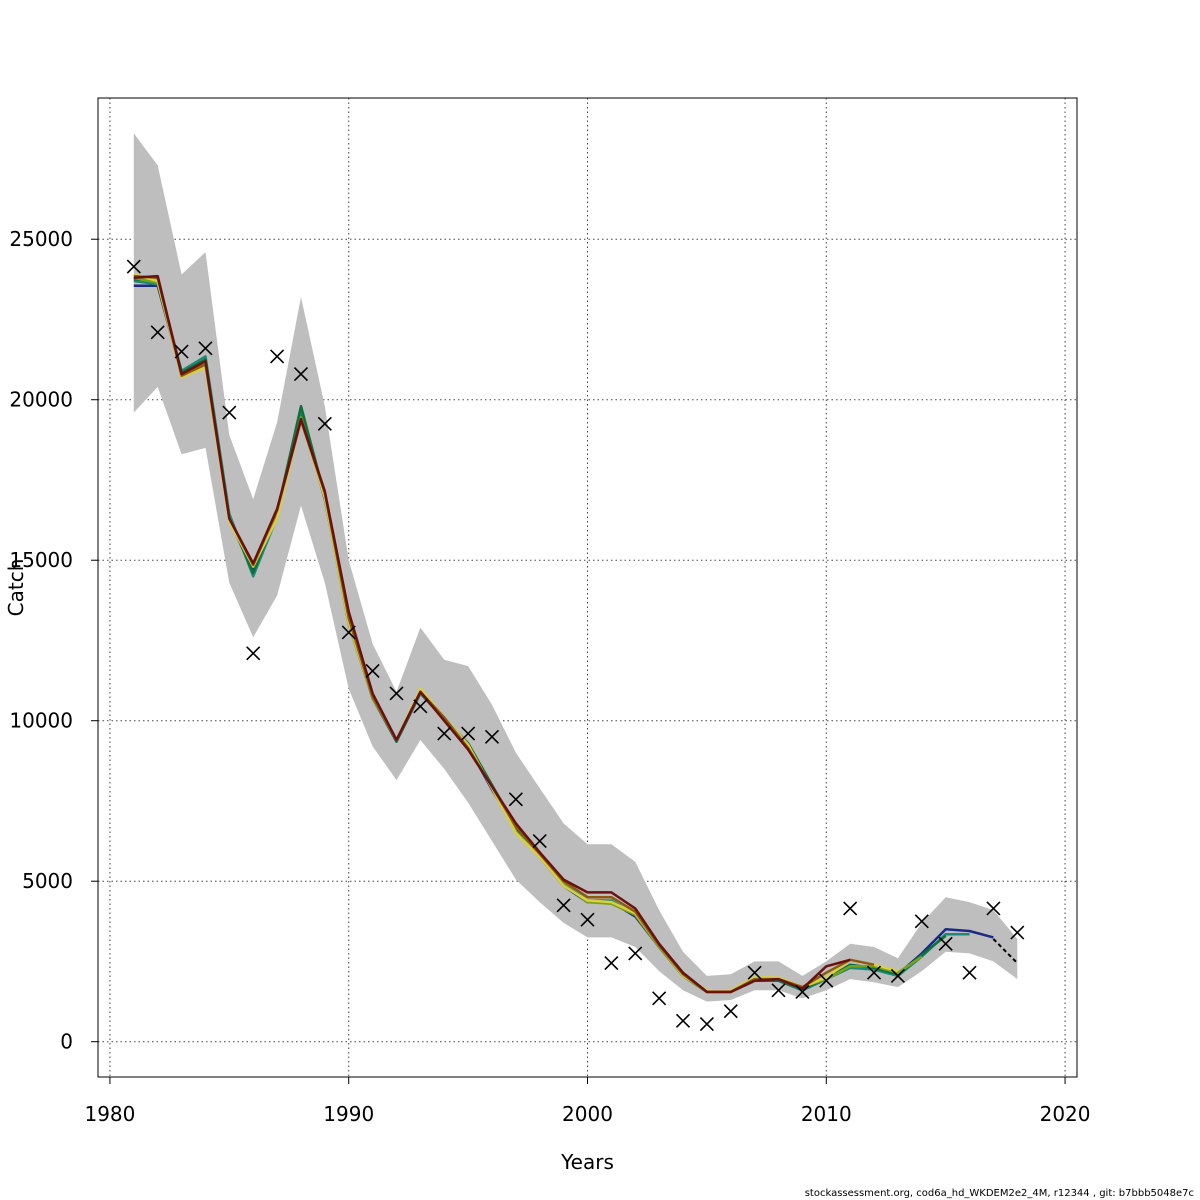 The image size is (1200, 1200). Describe the element at coordinates (66, 1042) in the screenshot. I see `y-tick-label: 0` at that location.